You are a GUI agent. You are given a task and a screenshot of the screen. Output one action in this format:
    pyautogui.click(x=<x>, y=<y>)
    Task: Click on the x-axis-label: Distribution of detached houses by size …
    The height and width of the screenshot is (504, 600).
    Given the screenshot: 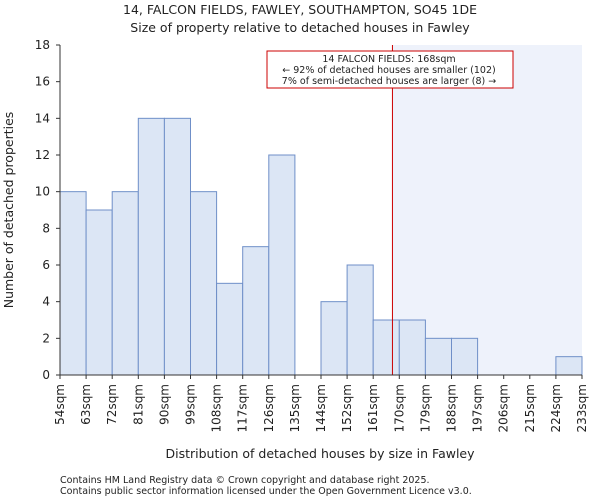 What is the action you would take?
    pyautogui.click(x=320, y=453)
    